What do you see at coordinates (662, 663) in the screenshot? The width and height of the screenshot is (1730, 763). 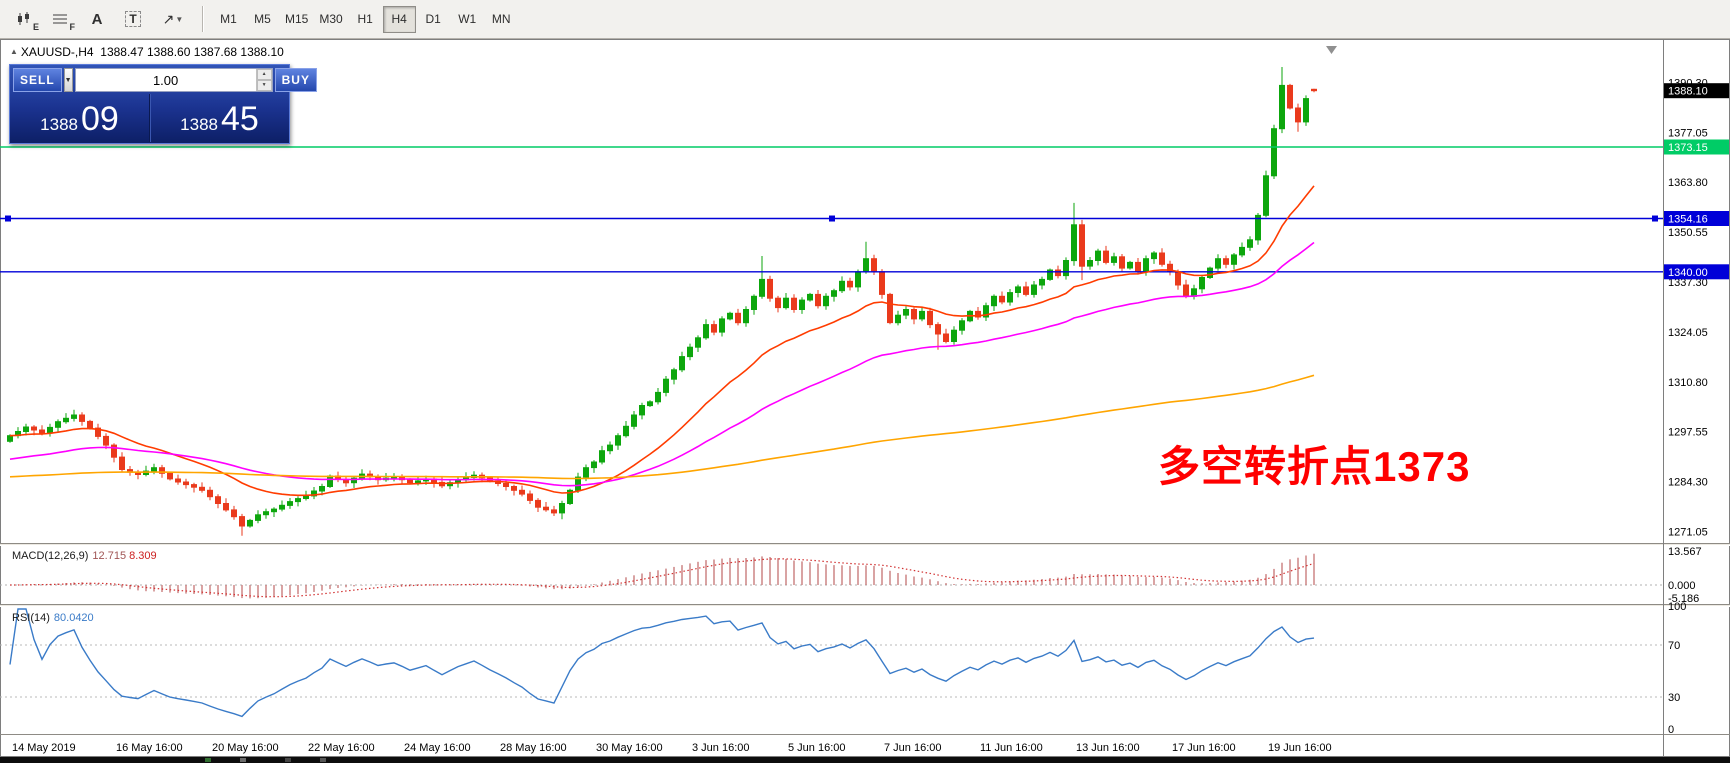 I see `rsi-line` at bounding box center [662, 663].